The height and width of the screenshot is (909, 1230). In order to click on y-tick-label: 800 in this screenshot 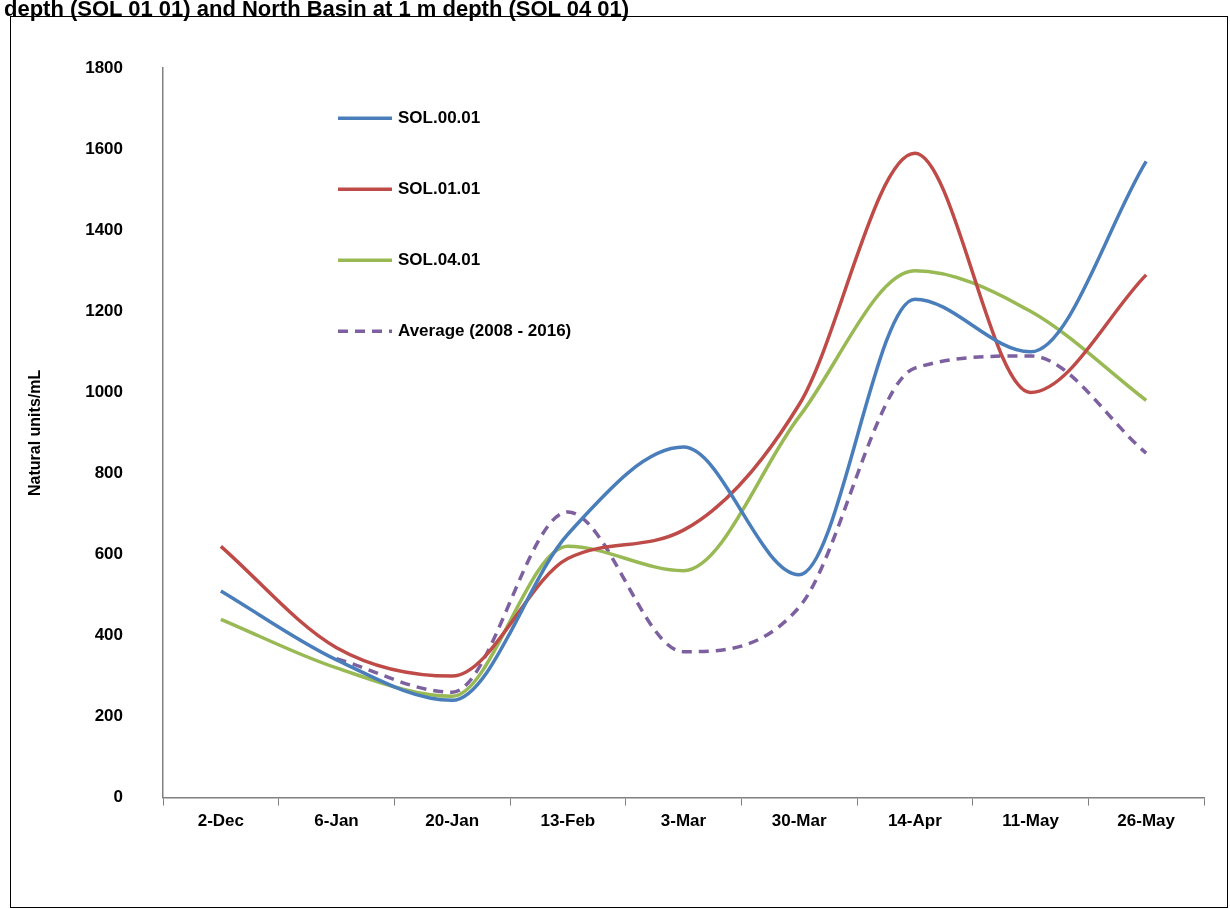, I will do `click(109, 473)`.